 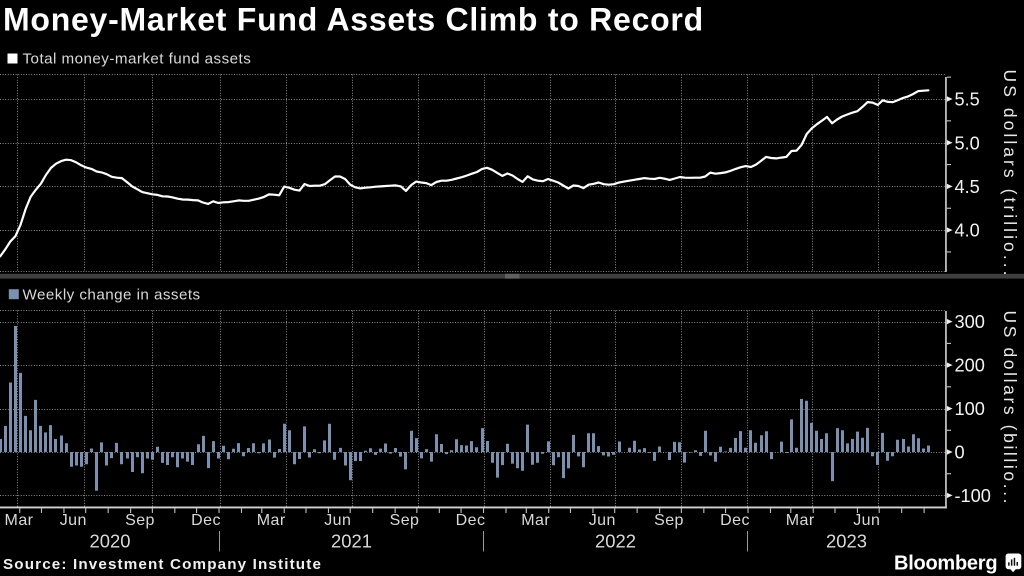 I want to click on svg-text: 300, so click(x=970, y=322).